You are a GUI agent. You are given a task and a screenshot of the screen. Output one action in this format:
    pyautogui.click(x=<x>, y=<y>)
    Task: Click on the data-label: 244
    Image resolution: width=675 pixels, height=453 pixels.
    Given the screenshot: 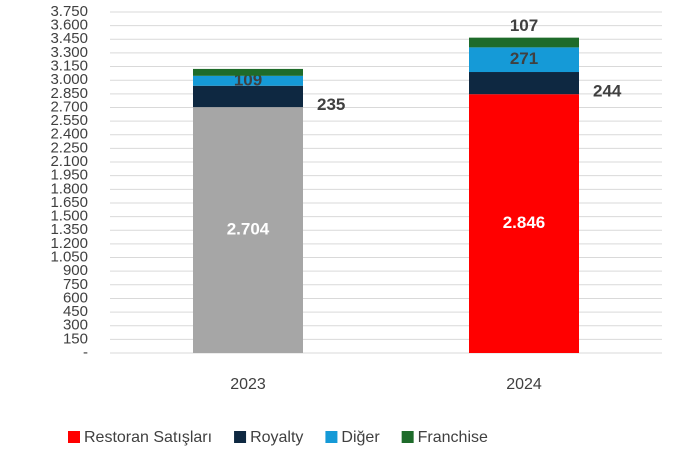 What is the action you would take?
    pyautogui.click(x=607, y=91)
    